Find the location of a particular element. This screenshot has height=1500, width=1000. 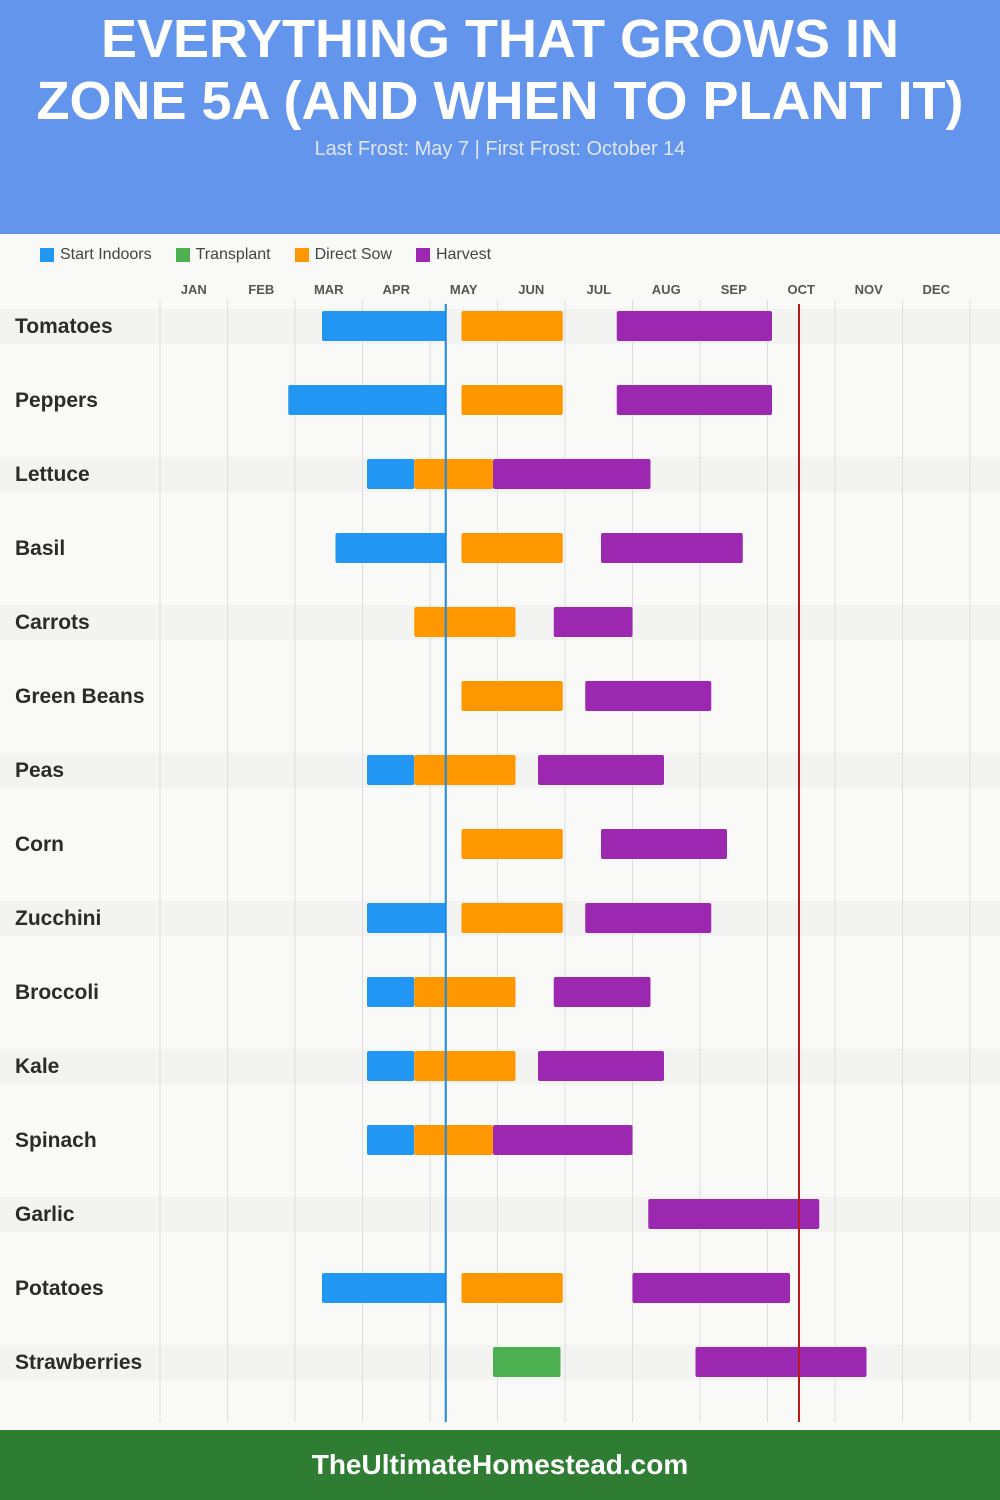

crop-label: Strawberries is located at coordinates (78, 1362).